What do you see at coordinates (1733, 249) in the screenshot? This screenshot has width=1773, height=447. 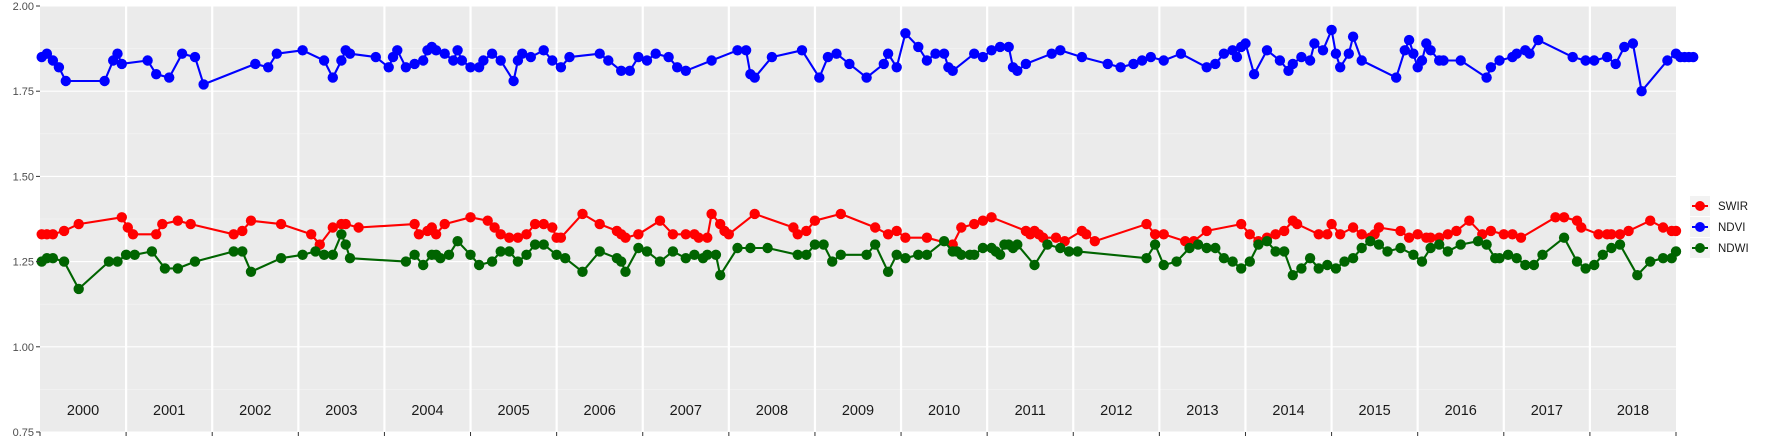 I see `legend-label: NDWI` at bounding box center [1733, 249].